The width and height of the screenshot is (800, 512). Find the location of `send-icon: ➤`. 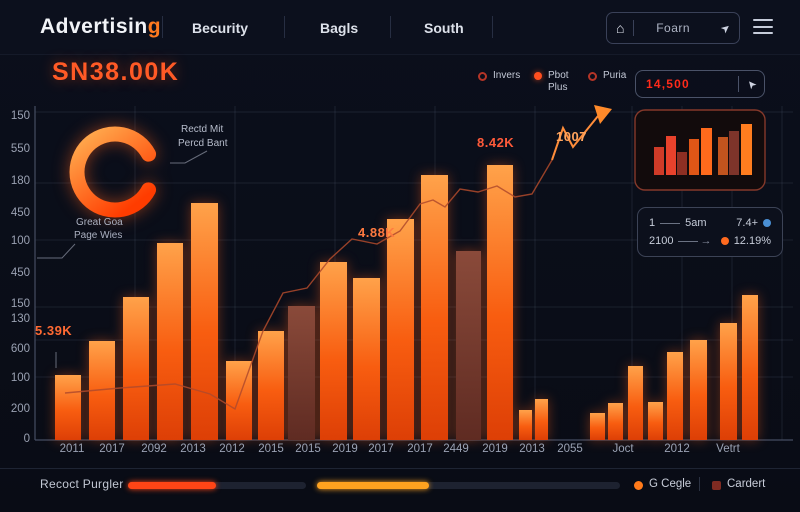

send-icon: ➤ is located at coordinates (726, 28).